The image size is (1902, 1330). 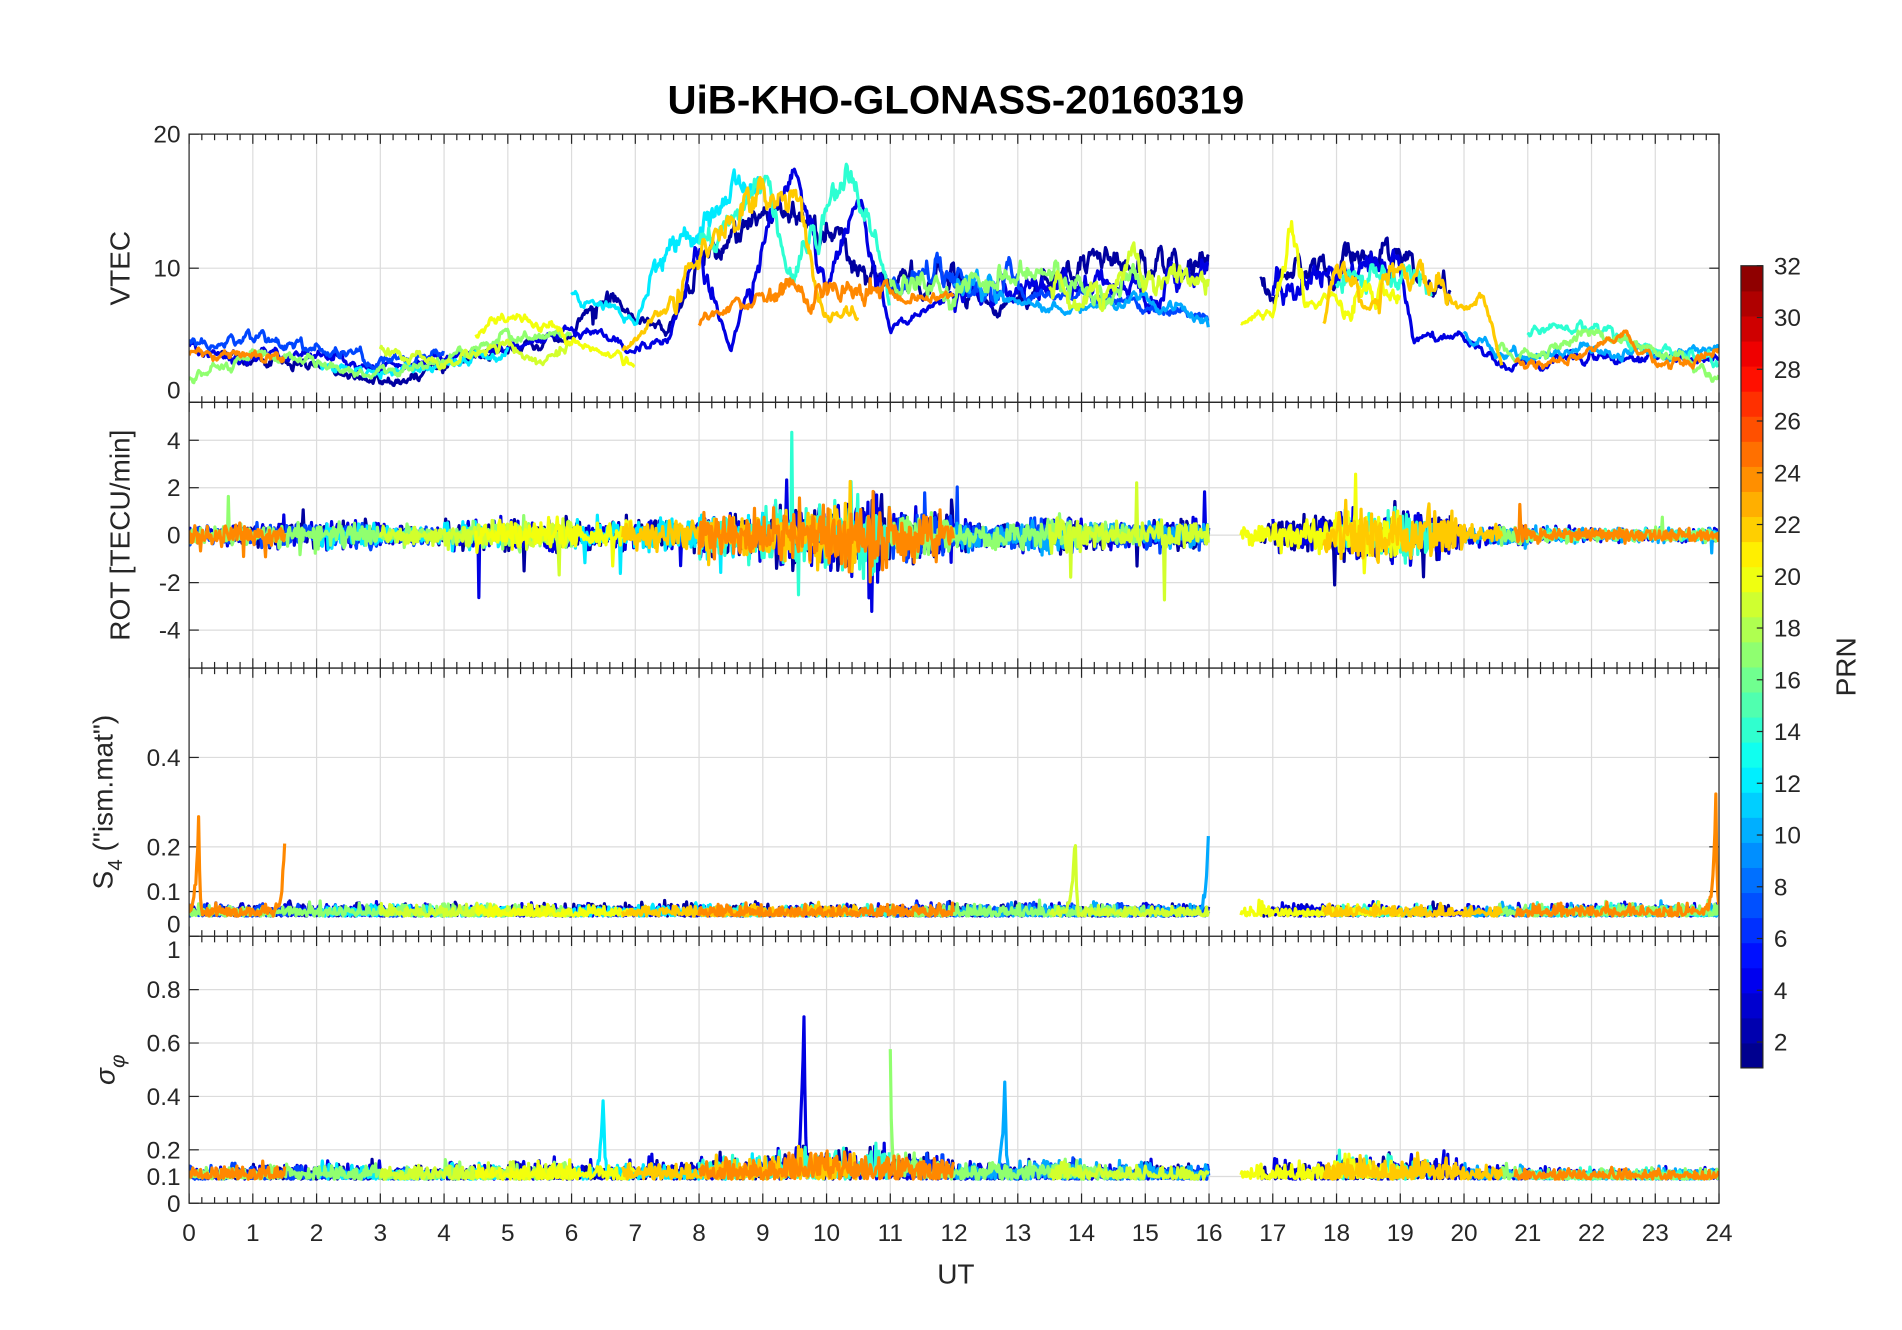 What do you see at coordinates (164, 1044) in the screenshot?
I see `y-tick-label: 0.6` at bounding box center [164, 1044].